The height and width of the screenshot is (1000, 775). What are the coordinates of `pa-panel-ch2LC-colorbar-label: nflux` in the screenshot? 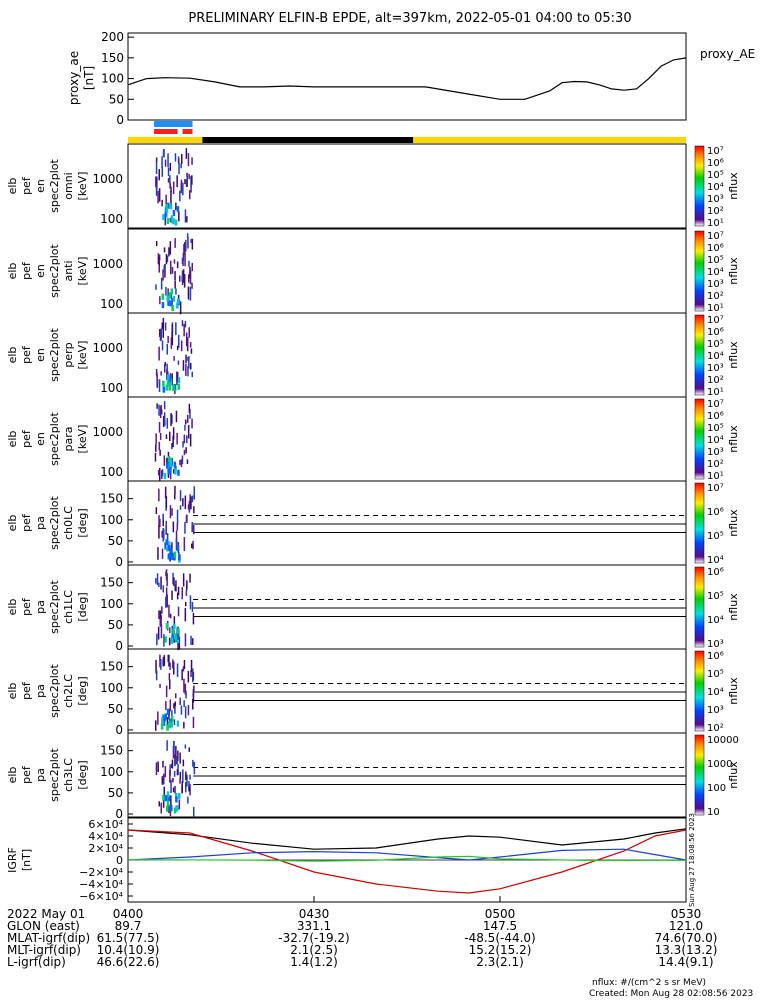 It's located at (733, 691).